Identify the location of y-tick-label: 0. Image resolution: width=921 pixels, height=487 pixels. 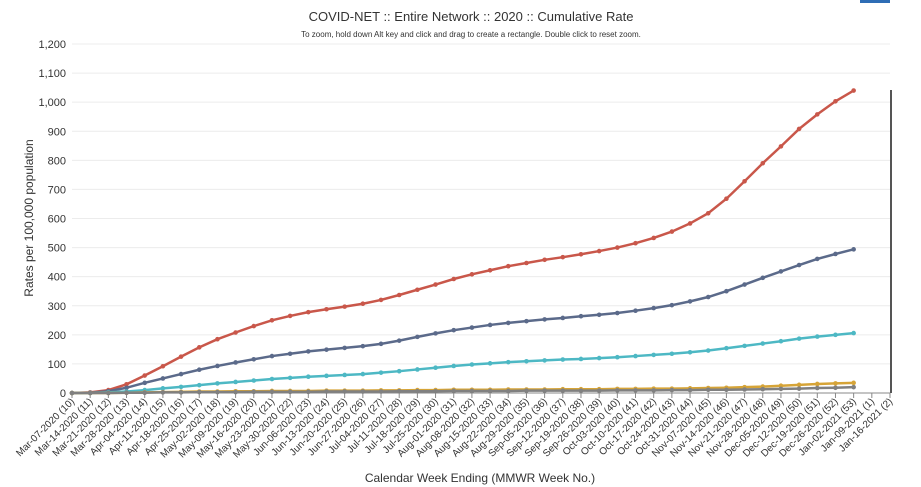
(63, 394).